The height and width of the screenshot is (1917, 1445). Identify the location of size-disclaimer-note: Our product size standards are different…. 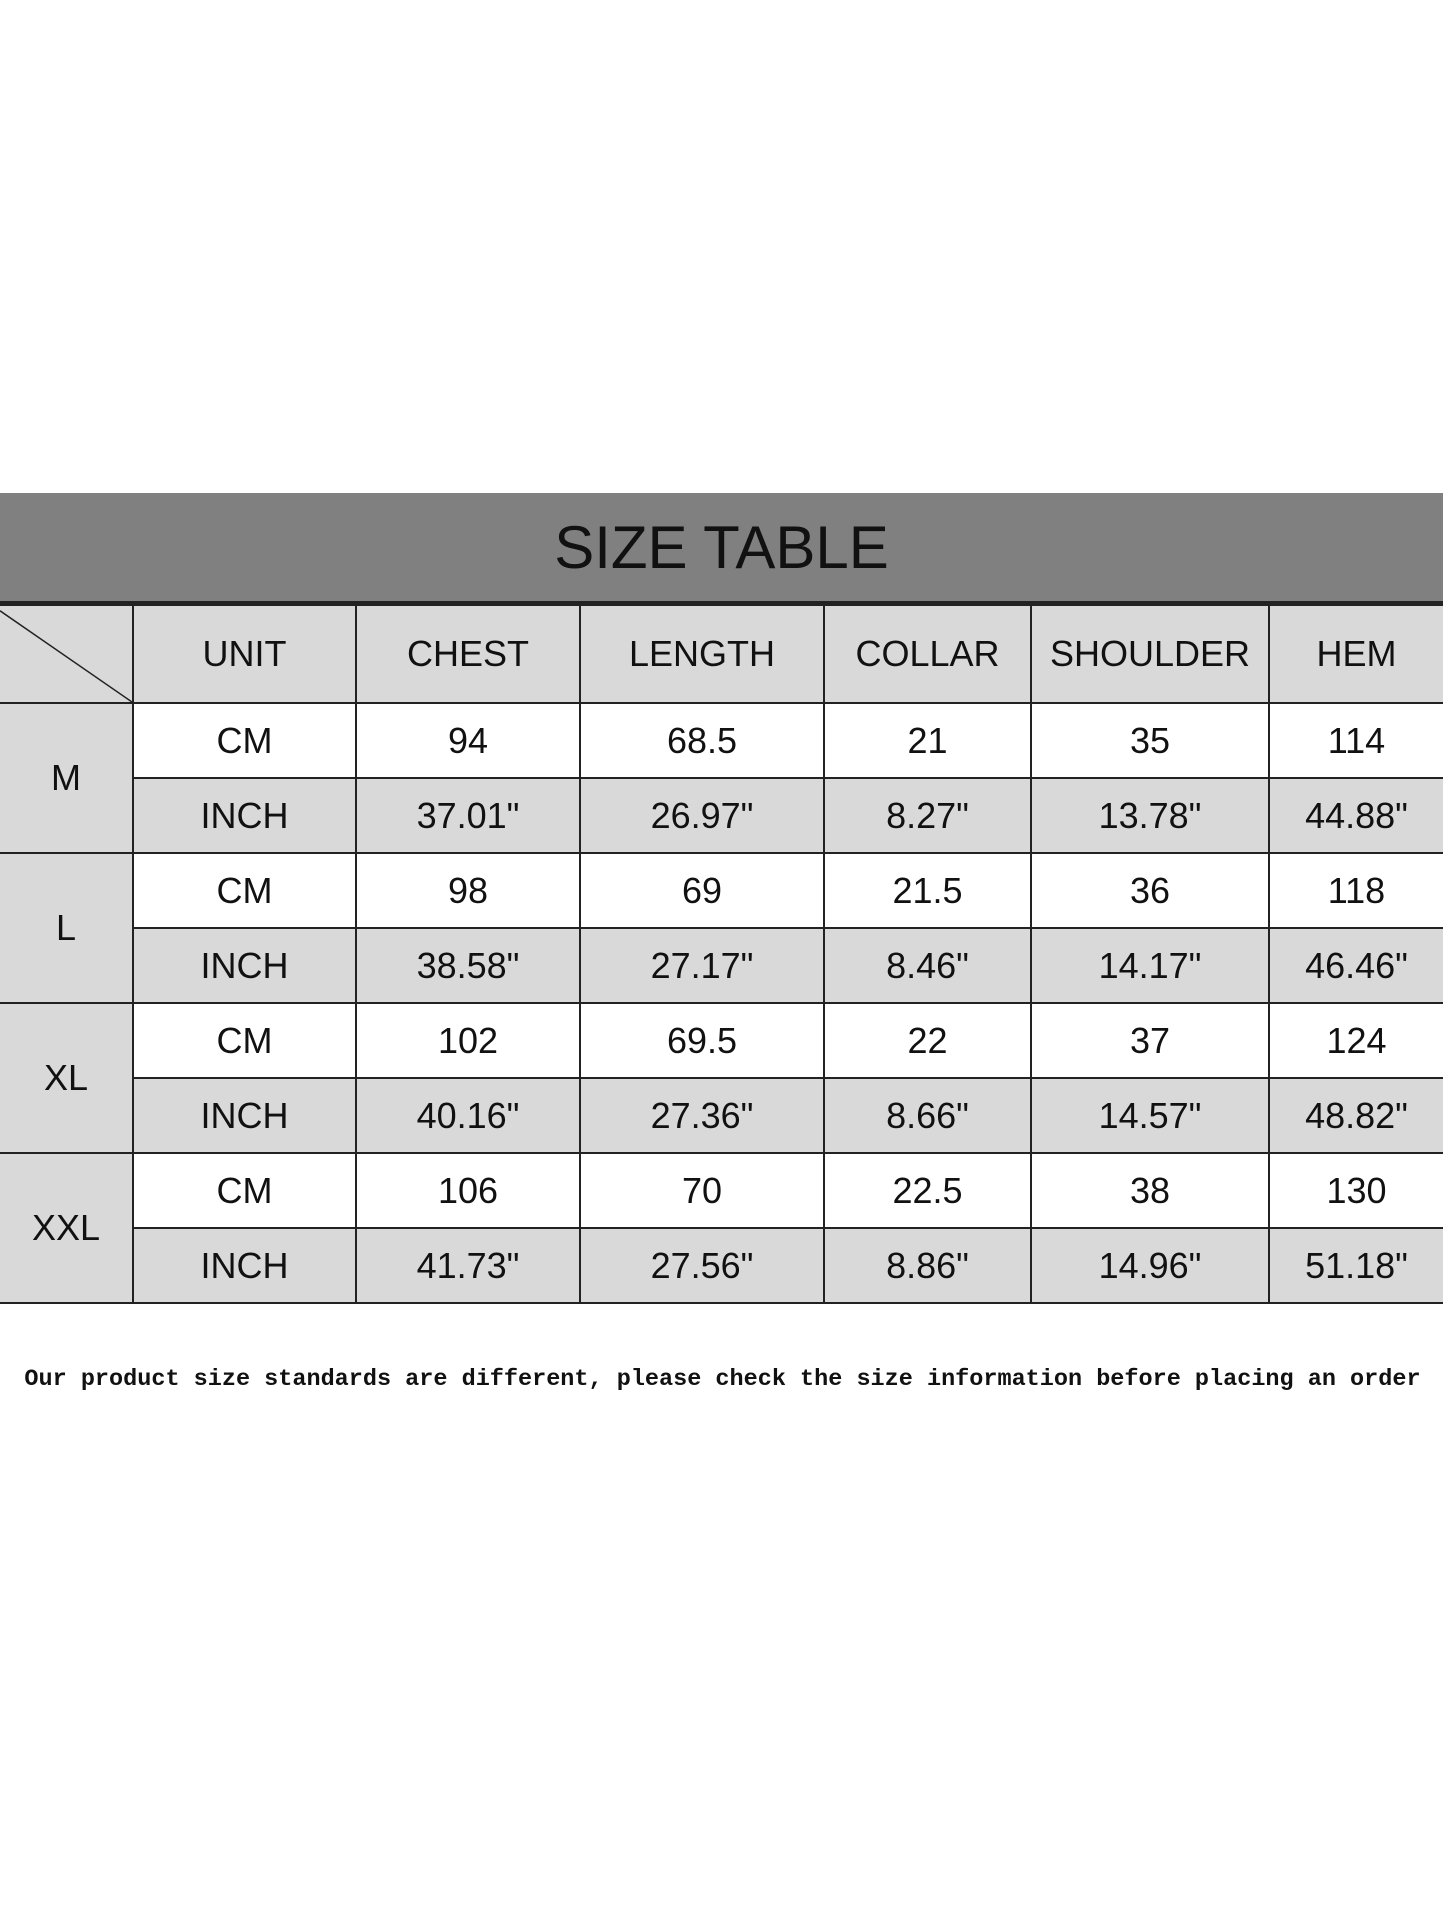
(722, 1379).